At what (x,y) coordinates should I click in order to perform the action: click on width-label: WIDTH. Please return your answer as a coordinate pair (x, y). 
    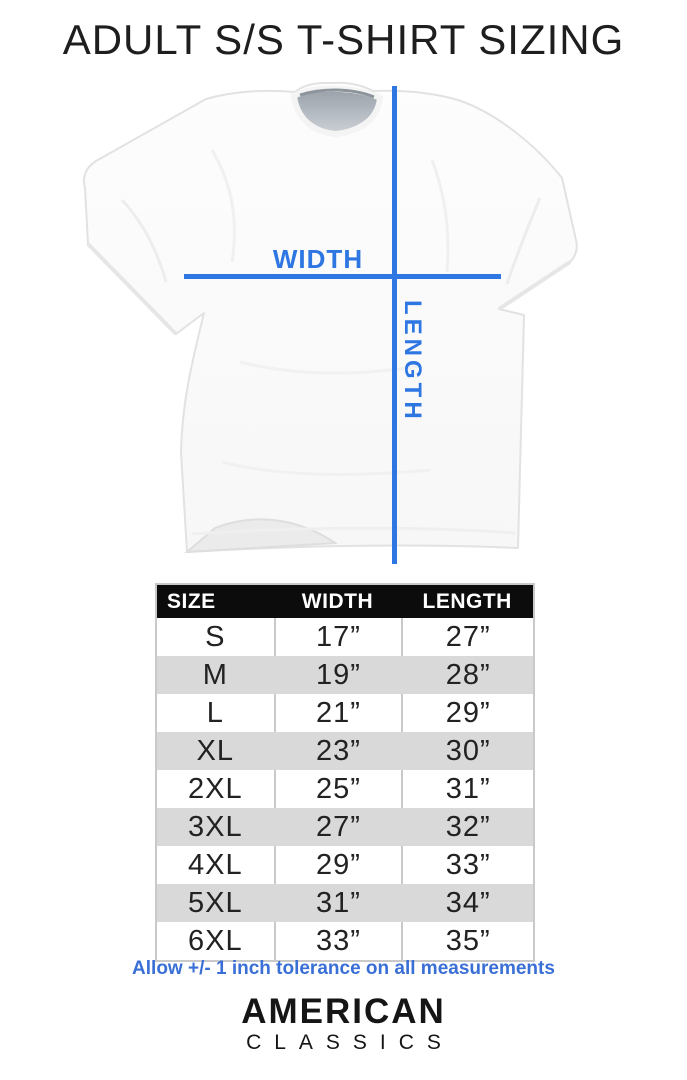
    Looking at the image, I should click on (318, 259).